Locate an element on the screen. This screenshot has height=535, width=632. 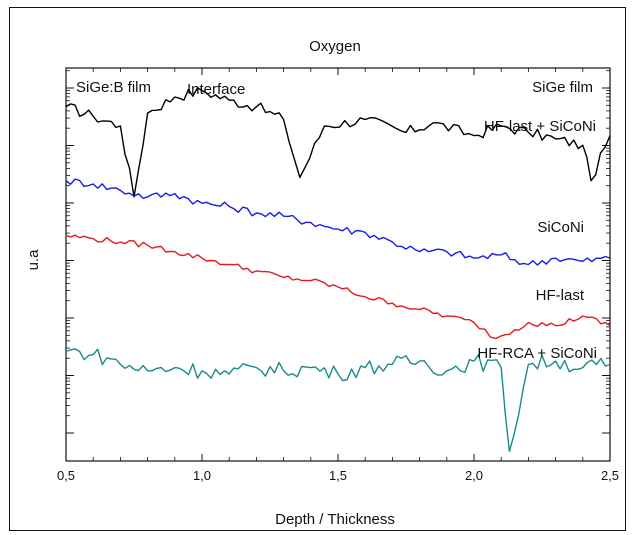
series-label: SiCoNi is located at coordinates (560, 227).